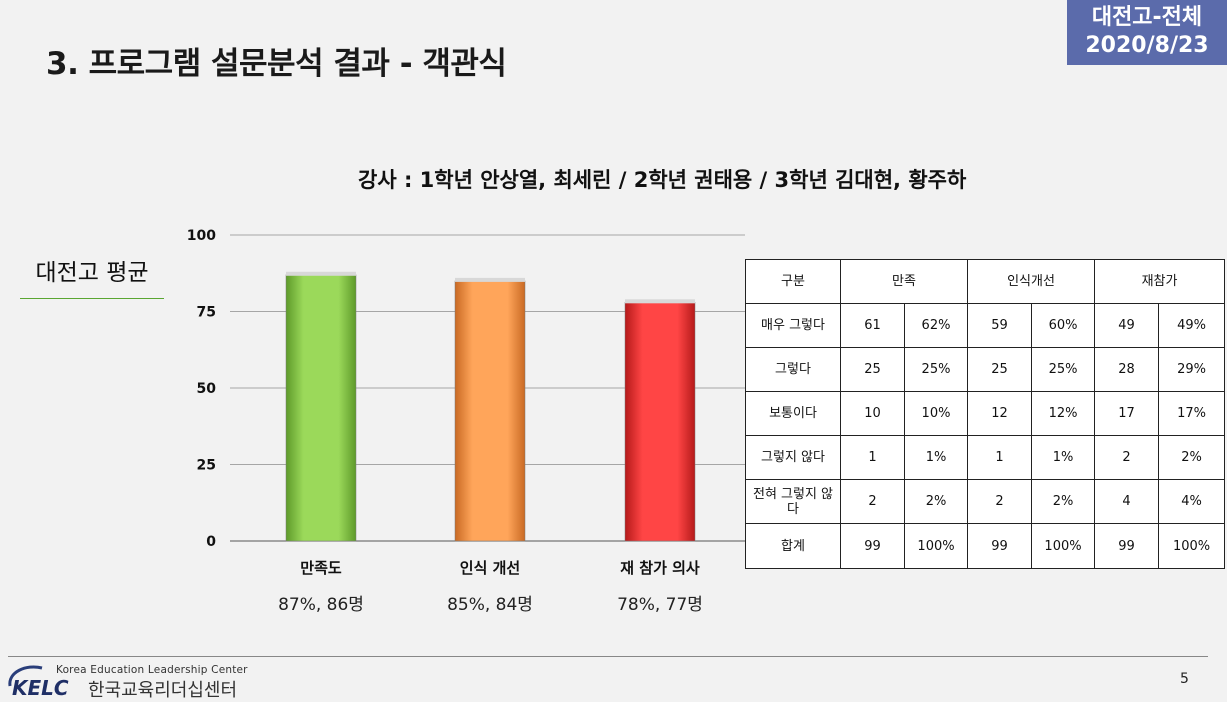  Describe the element at coordinates (793, 325) in the screenshot. I see `row-label: 매우 그렇다` at that location.